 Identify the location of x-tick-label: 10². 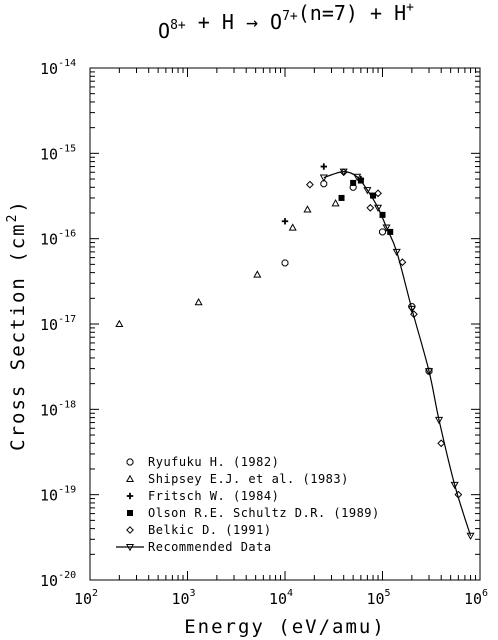
(86, 598).